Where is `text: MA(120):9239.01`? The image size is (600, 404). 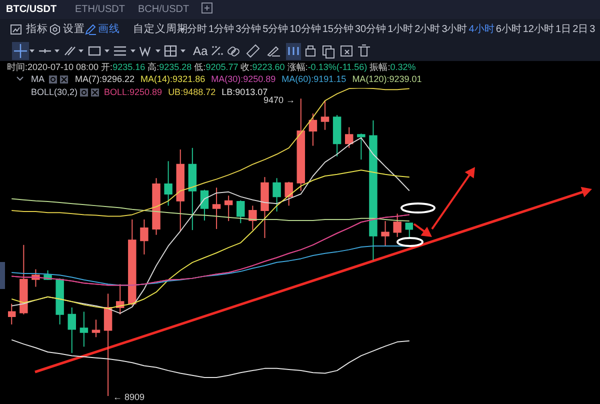
text: MA(120):9239.01 is located at coordinates (387, 79).